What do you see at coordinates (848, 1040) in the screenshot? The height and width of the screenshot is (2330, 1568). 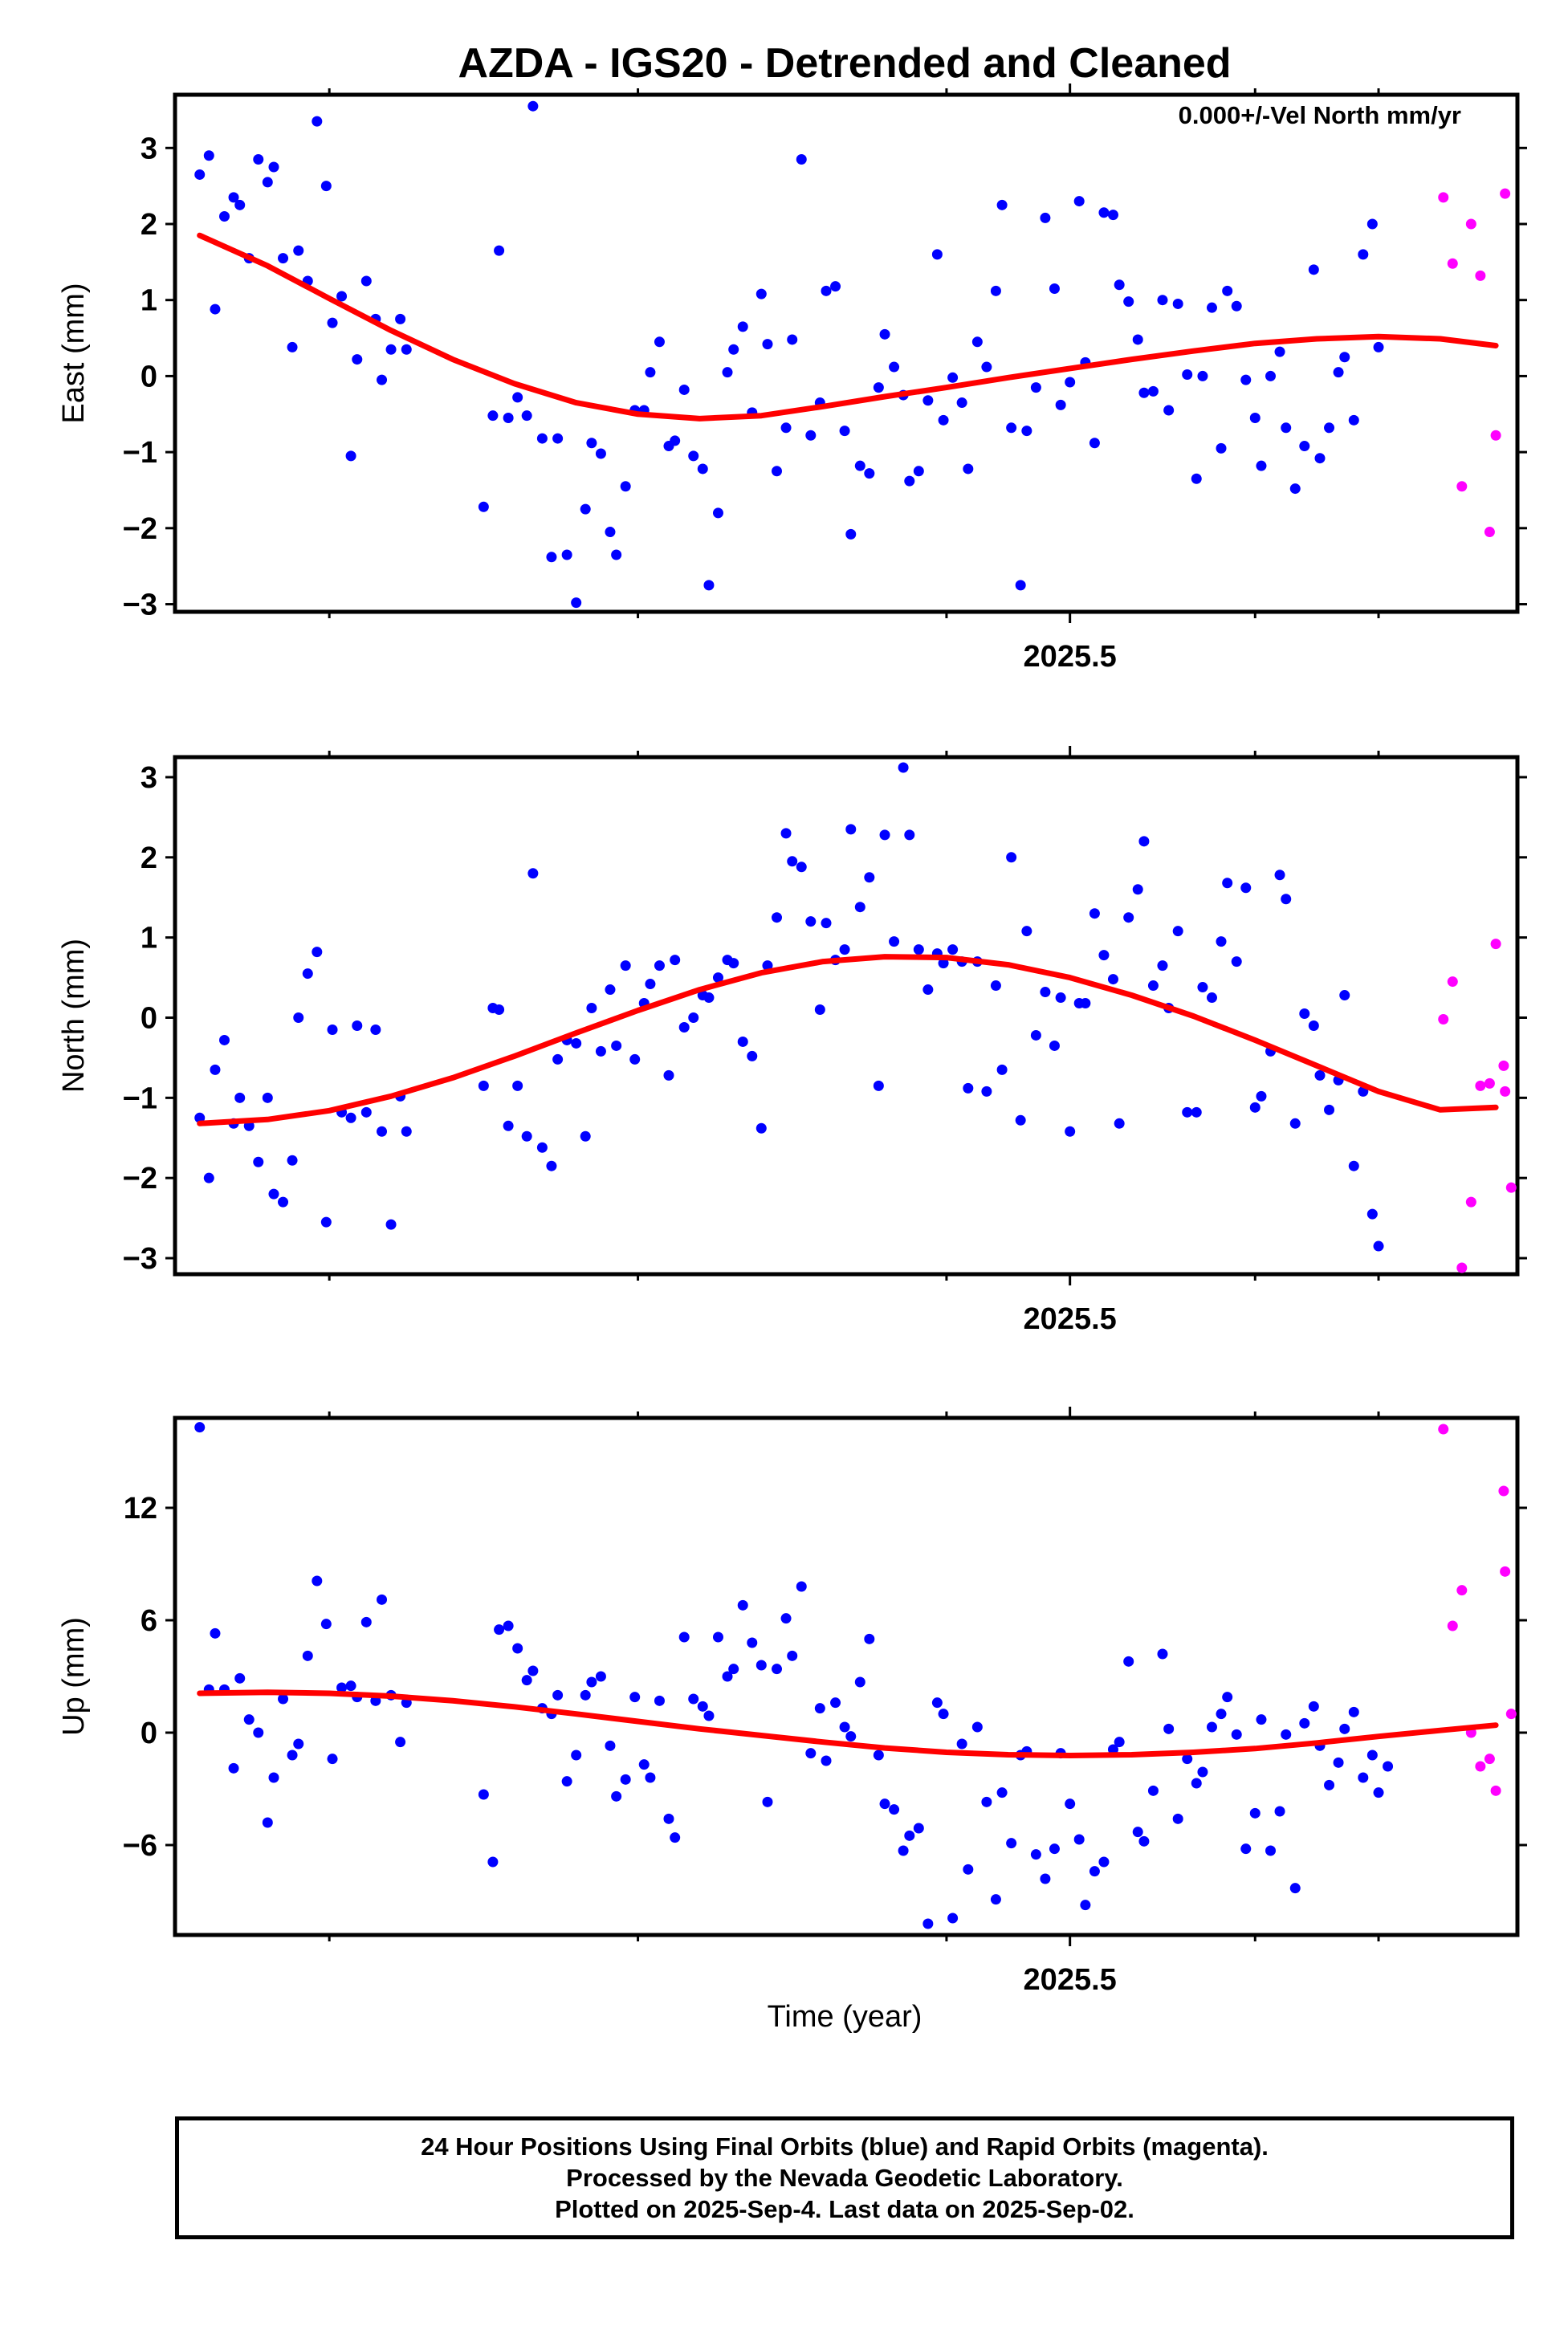 I see `north-fit-line` at bounding box center [848, 1040].